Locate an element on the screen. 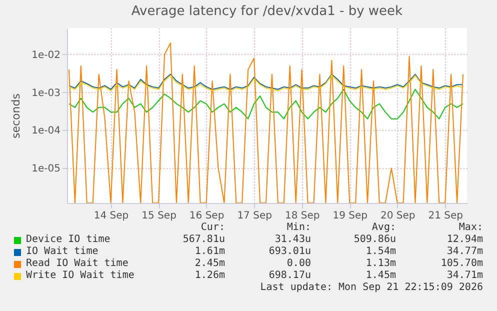 The width and height of the screenshot is (497, 311). line-series is located at coordinates (266, 104).